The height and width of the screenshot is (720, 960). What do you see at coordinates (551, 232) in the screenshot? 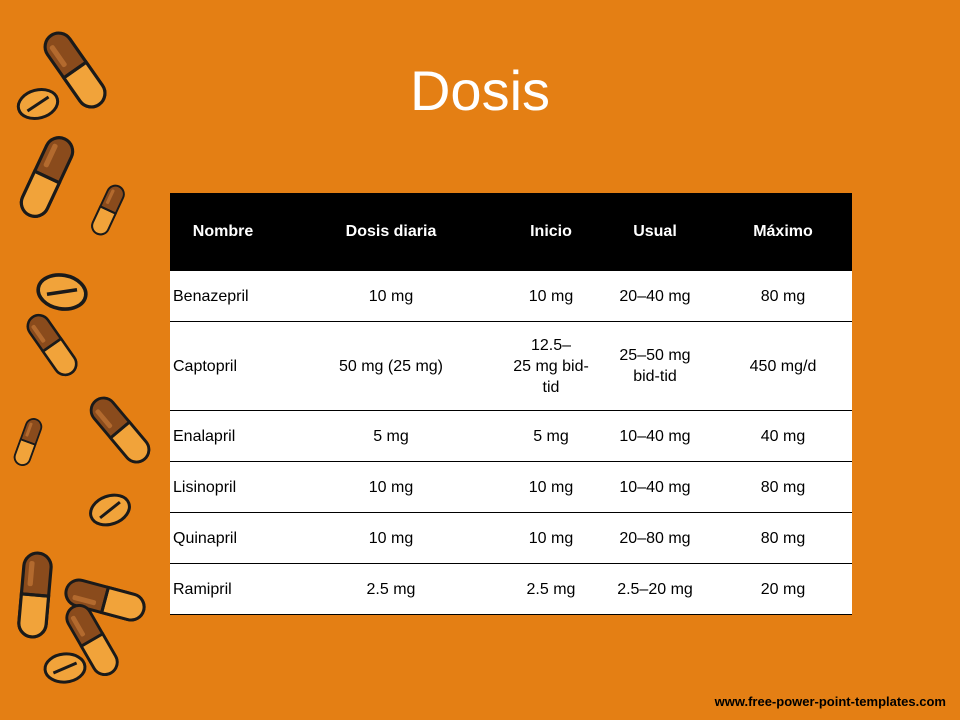
I see `header-inicio: Inicio` at bounding box center [551, 232].